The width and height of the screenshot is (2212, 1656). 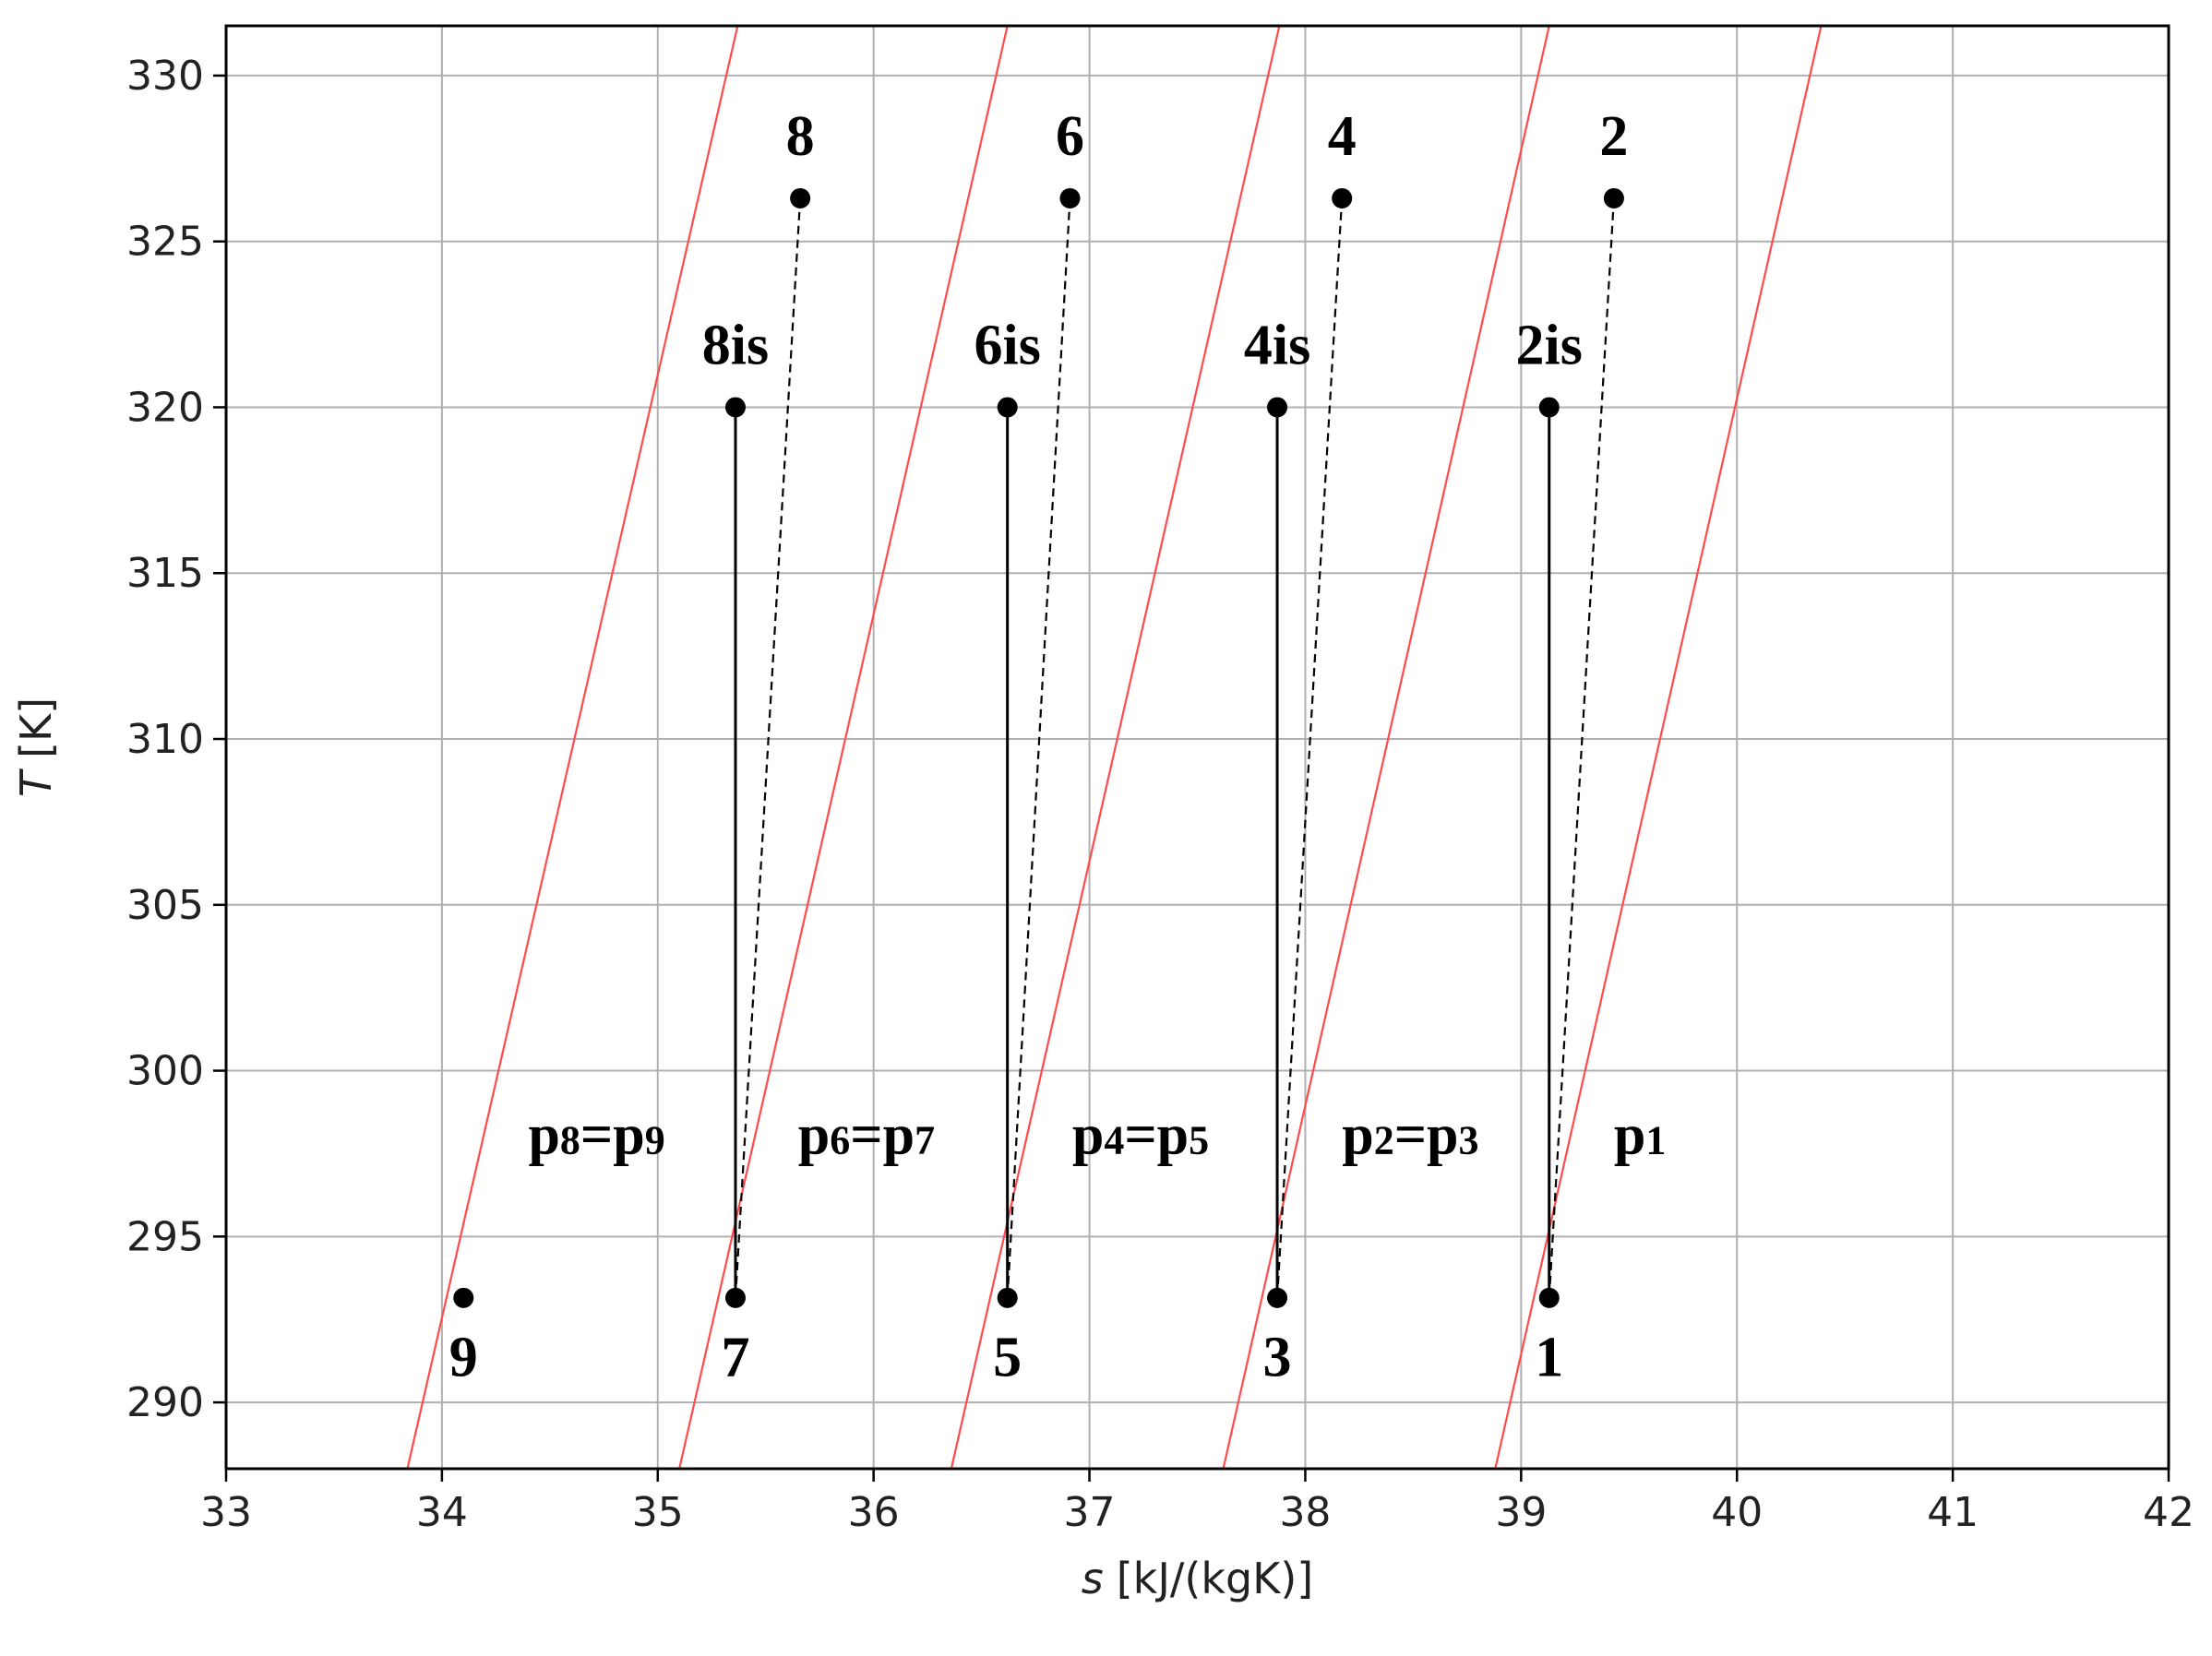 I want to click on y-tick-label: 300, so click(x=165, y=1071).